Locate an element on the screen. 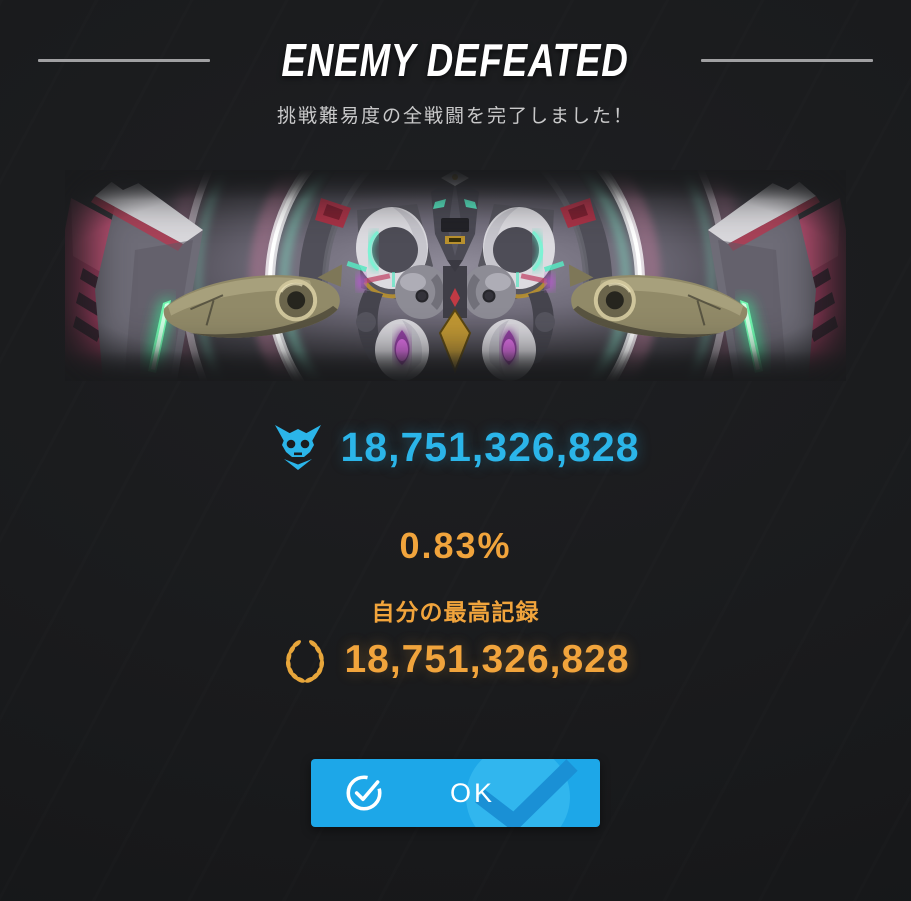 Image resolution: width=911 pixels, height=901 pixels. laurel-icon is located at coordinates (305, 661).